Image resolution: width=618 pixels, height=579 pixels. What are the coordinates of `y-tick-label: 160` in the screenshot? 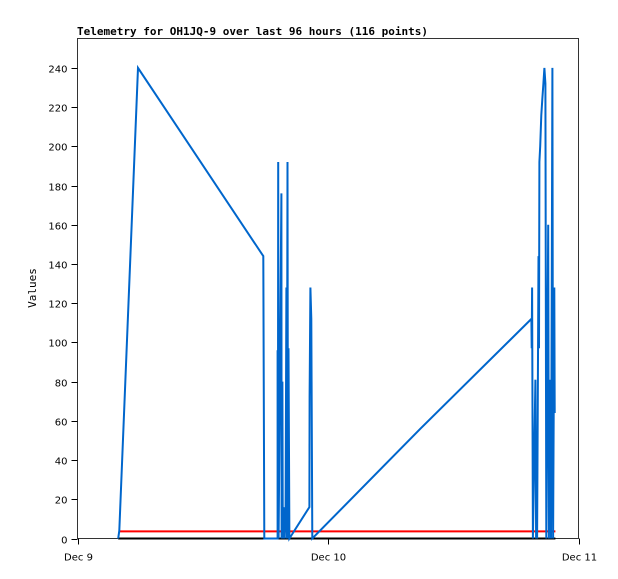 It's located at (57, 227).